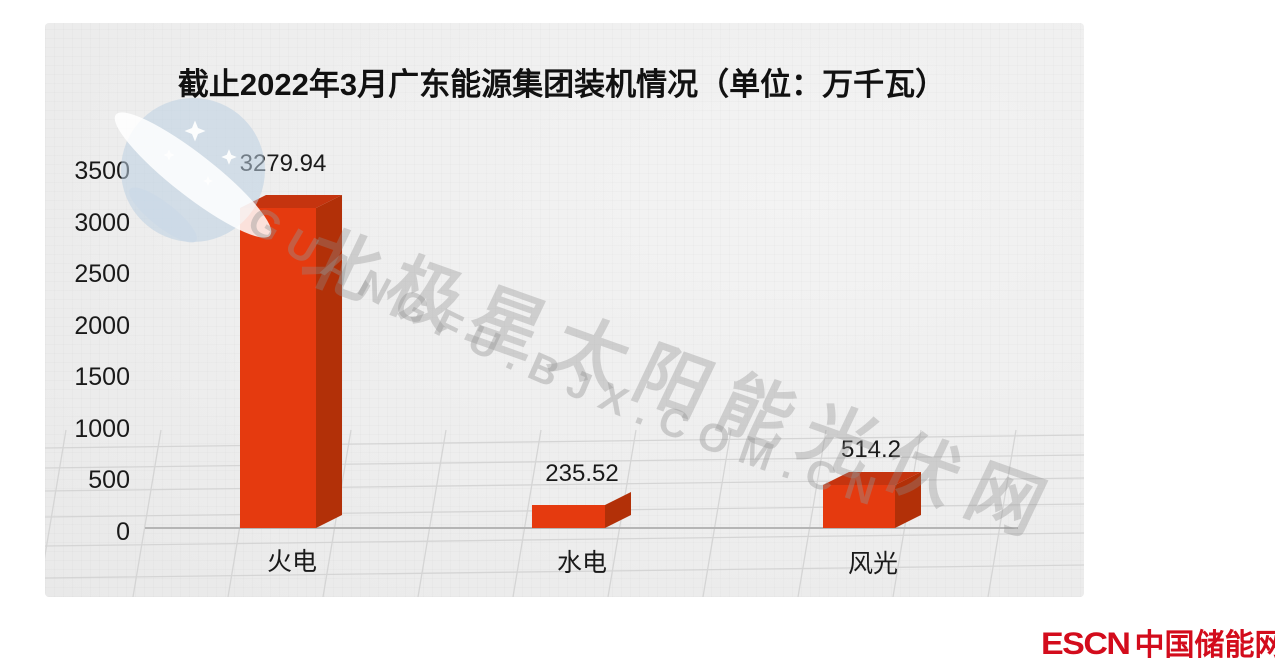  What do you see at coordinates (562, 84) in the screenshot?
I see `chart-title: 截止2022年3月广东能源集团装机情况（单位：万千瓦）` at bounding box center [562, 84].